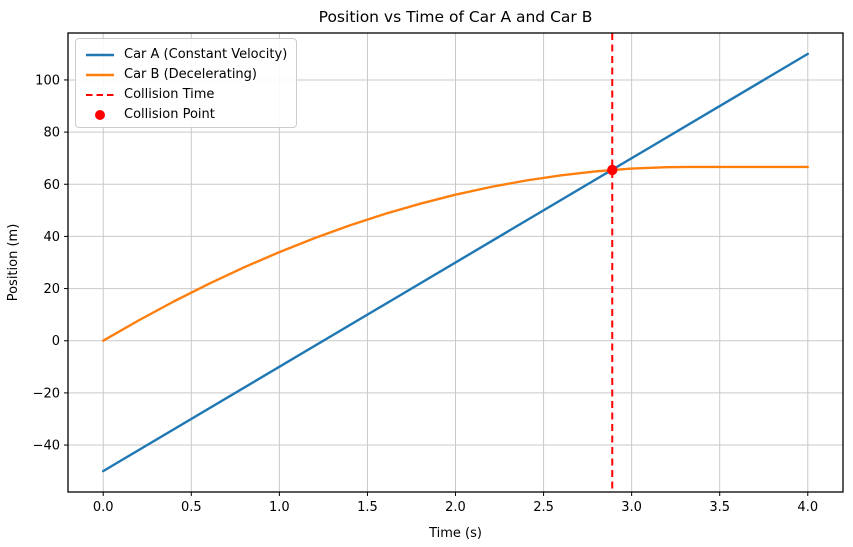 This screenshot has height=547, width=853. Describe the element at coordinates (169, 114) in the screenshot. I see `legend-label-collision-point: Collision Point` at that location.